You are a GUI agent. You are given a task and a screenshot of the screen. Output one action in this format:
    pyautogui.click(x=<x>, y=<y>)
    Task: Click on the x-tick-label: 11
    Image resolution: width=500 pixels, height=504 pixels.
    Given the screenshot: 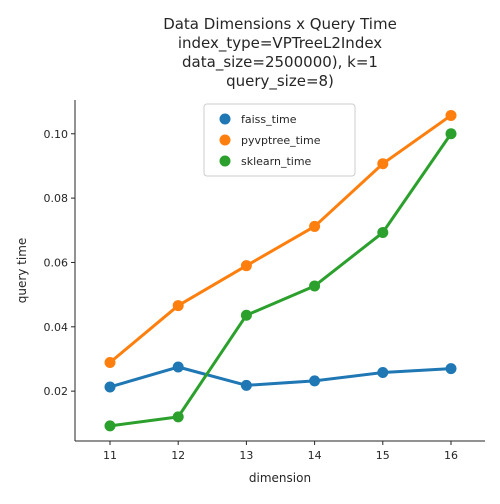 What is the action you would take?
    pyautogui.click(x=110, y=455)
    